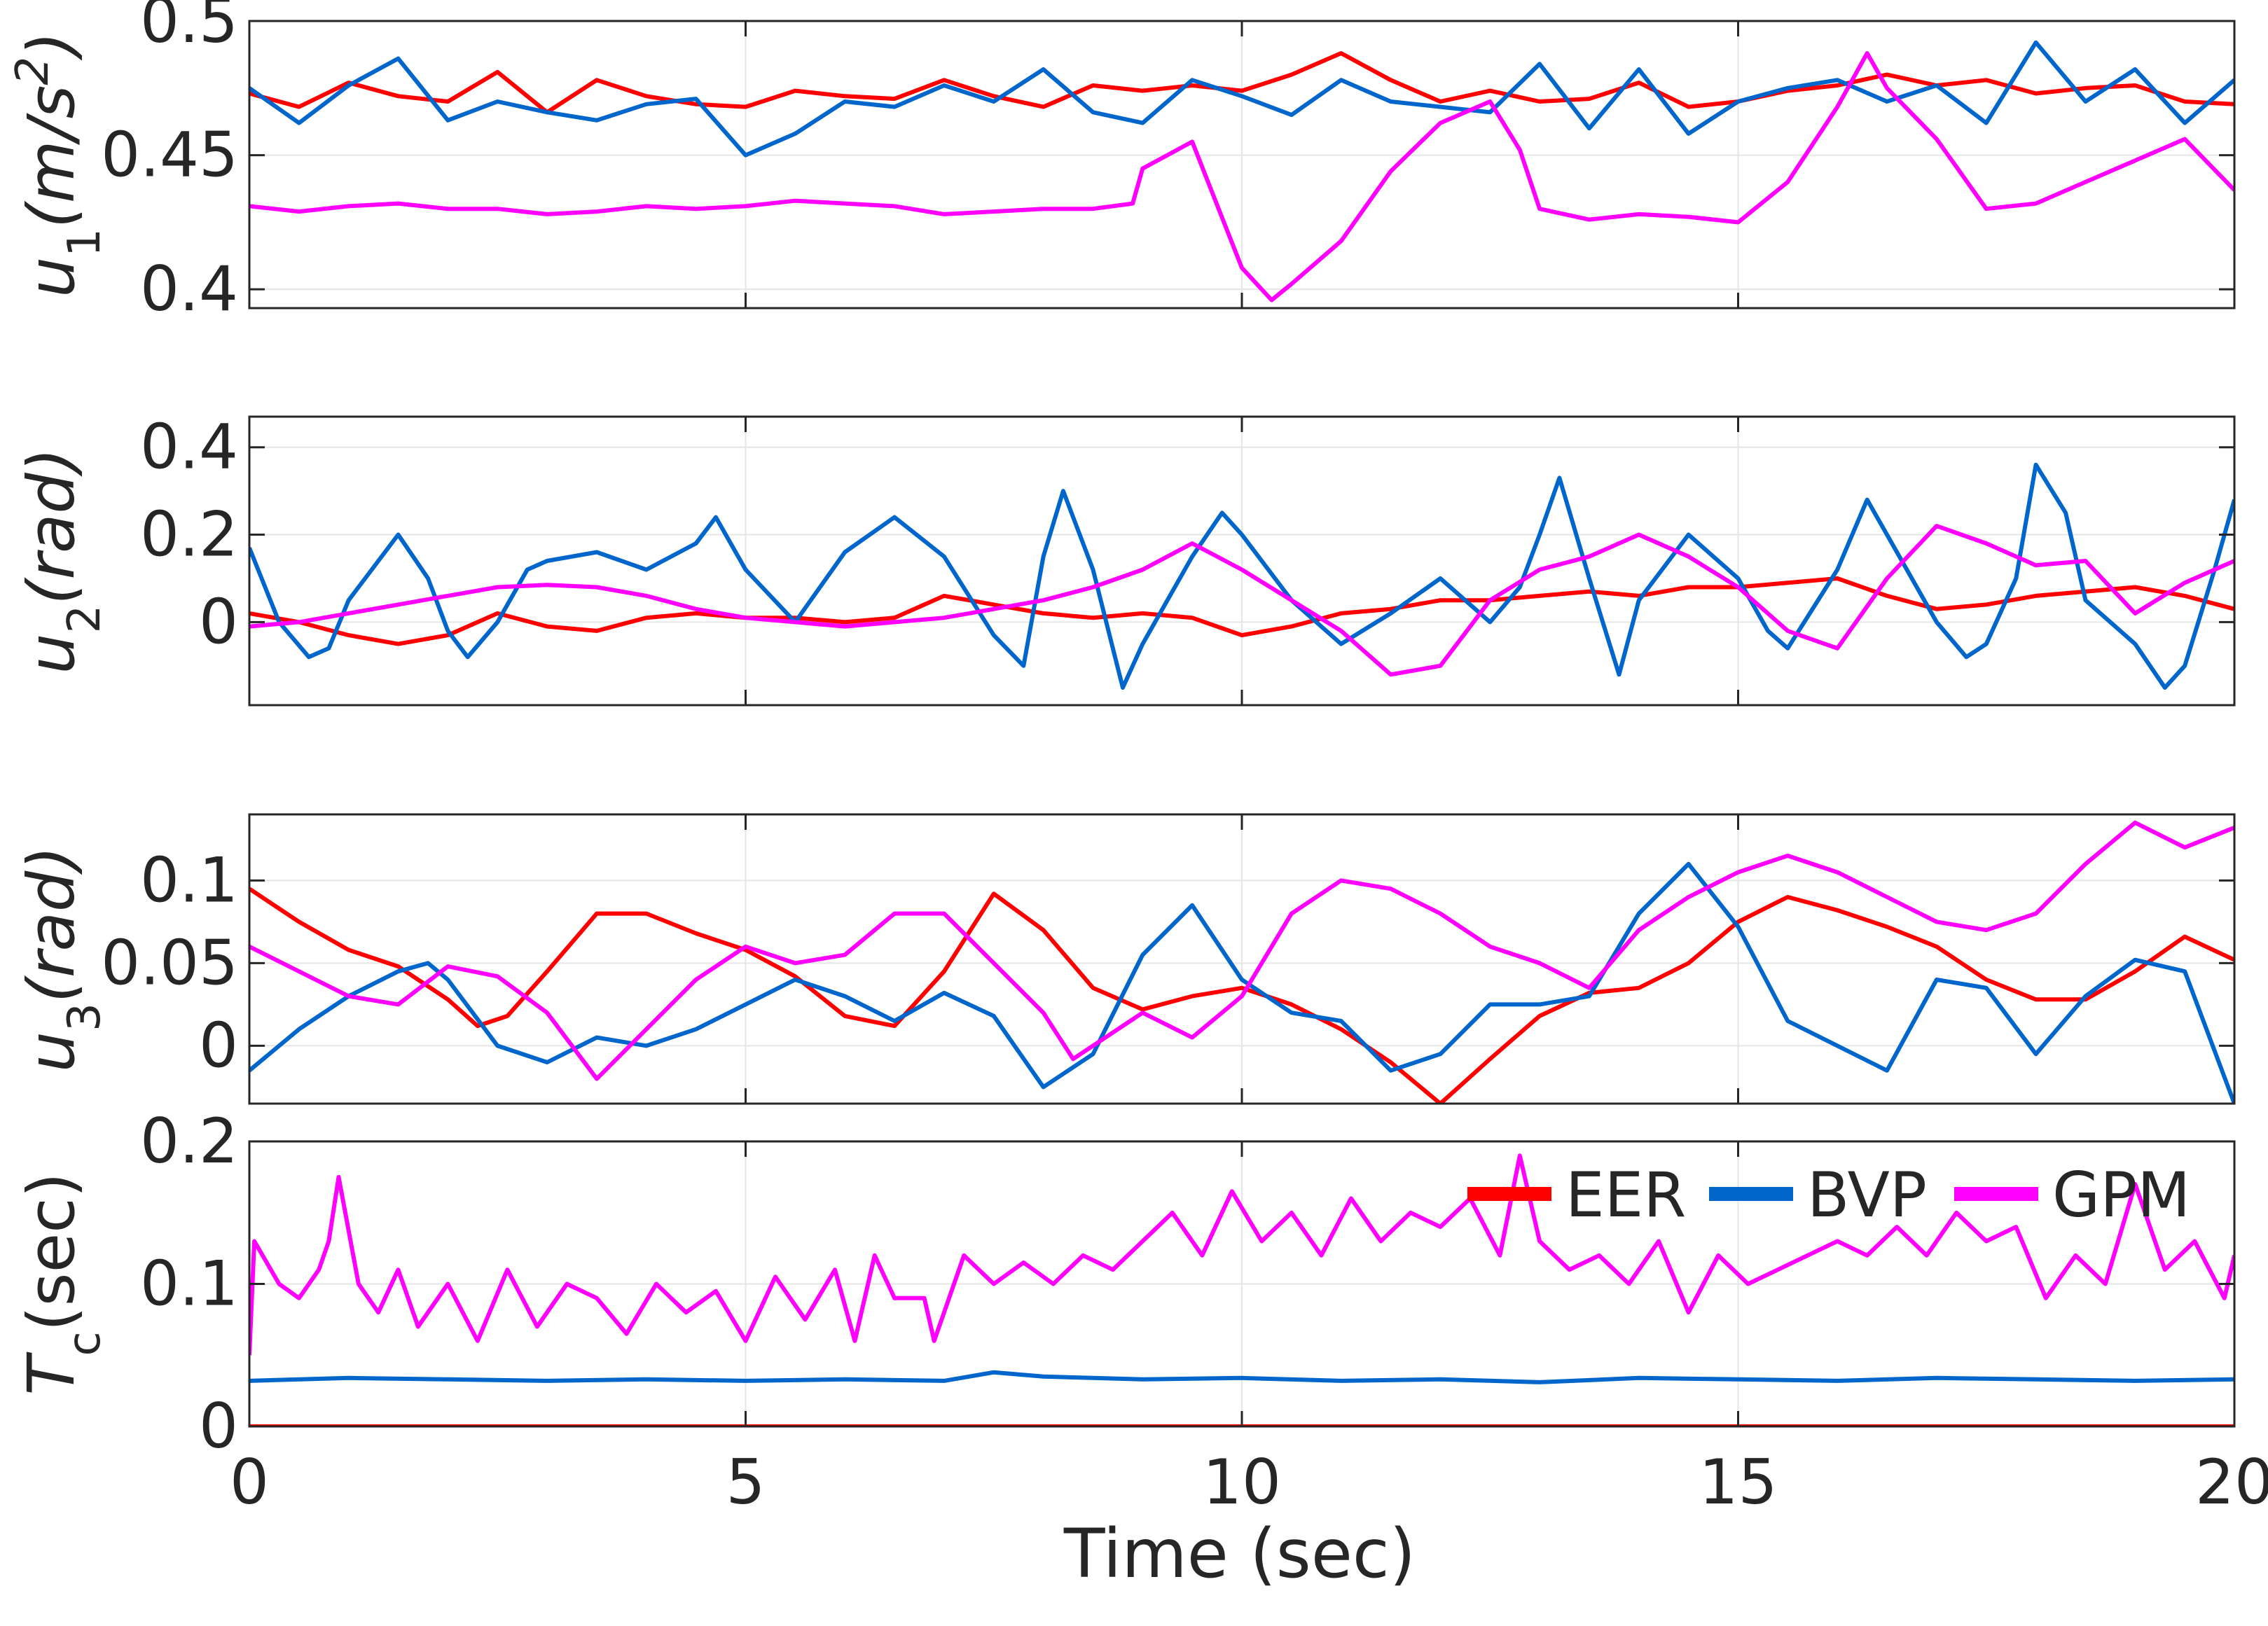 This screenshot has height=1626, width=2268. Describe the element at coordinates (169, 155) in the screenshot. I see `y-tick-label: 0.45` at that location.